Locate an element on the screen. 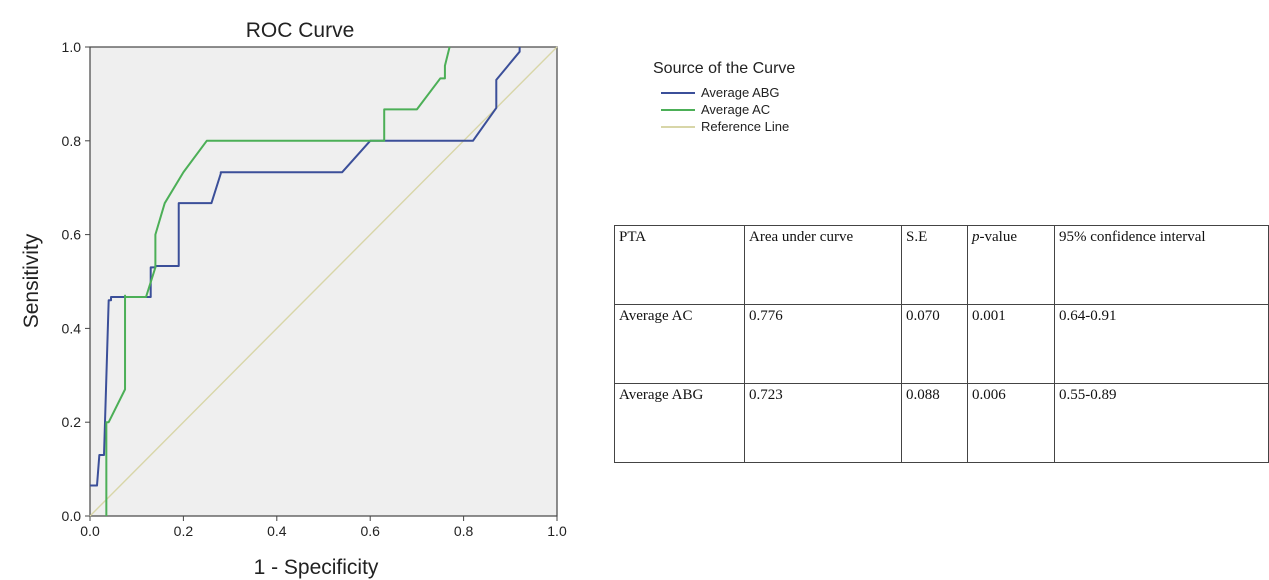 This screenshot has width=1269, height=580. y-tick-label: 0.4 is located at coordinates (72, 328).